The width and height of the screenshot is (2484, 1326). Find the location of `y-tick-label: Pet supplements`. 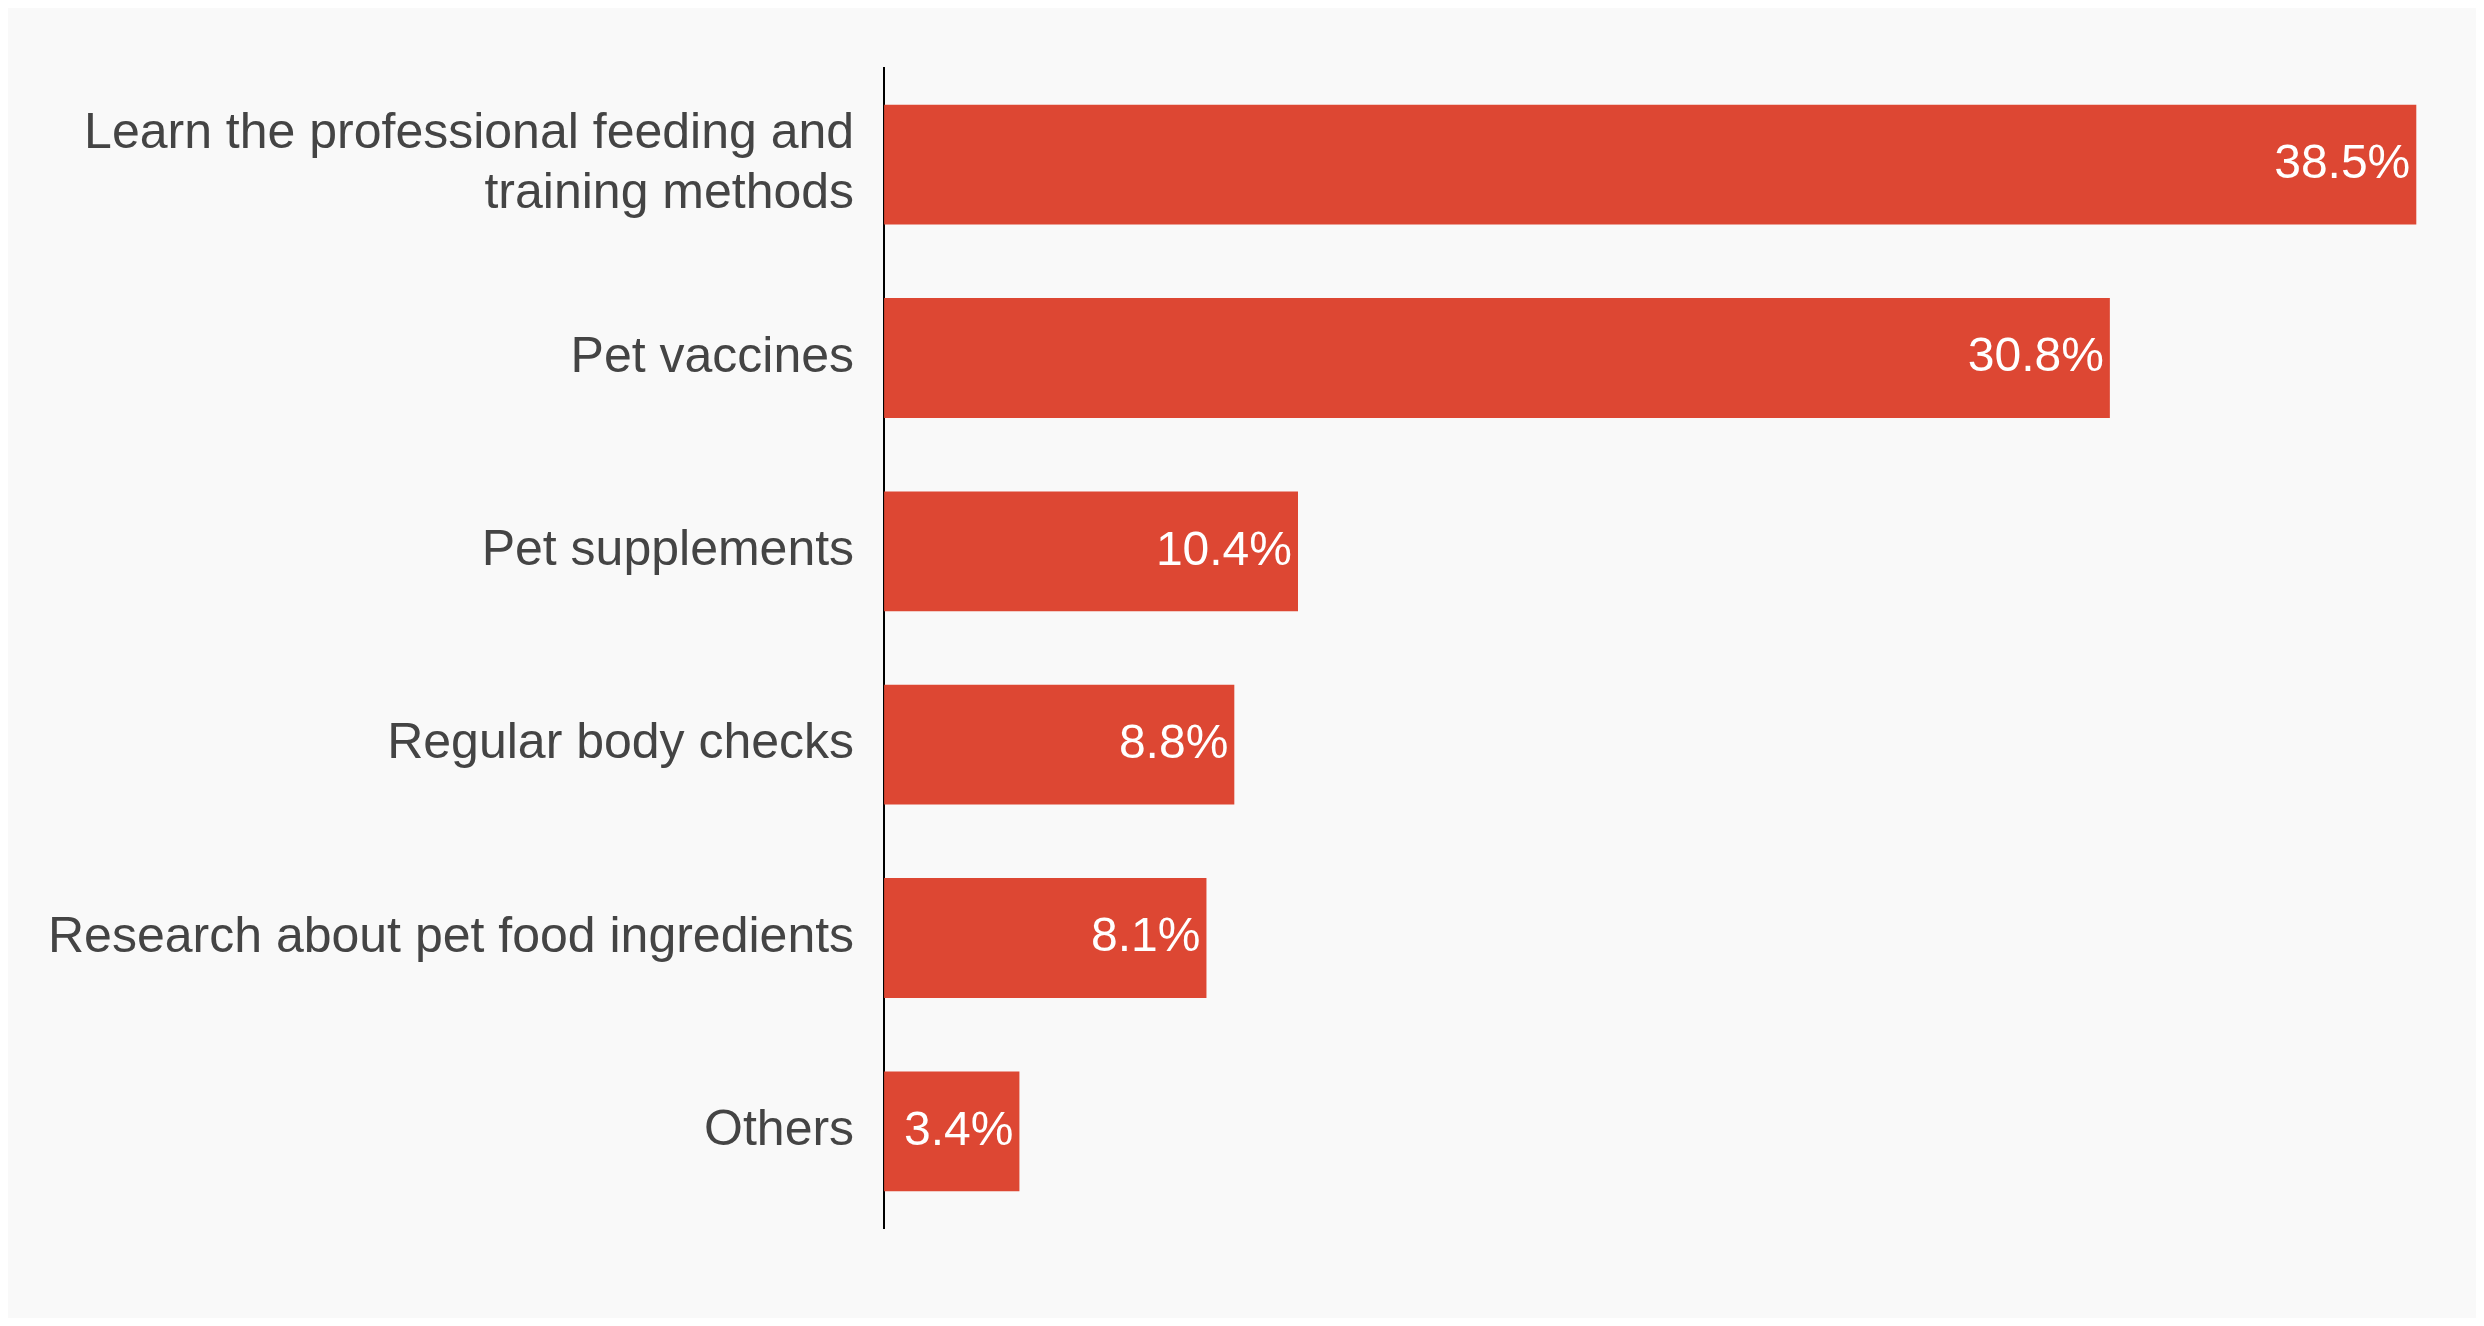

y-tick-label: Pet supplements is located at coordinates (668, 548).